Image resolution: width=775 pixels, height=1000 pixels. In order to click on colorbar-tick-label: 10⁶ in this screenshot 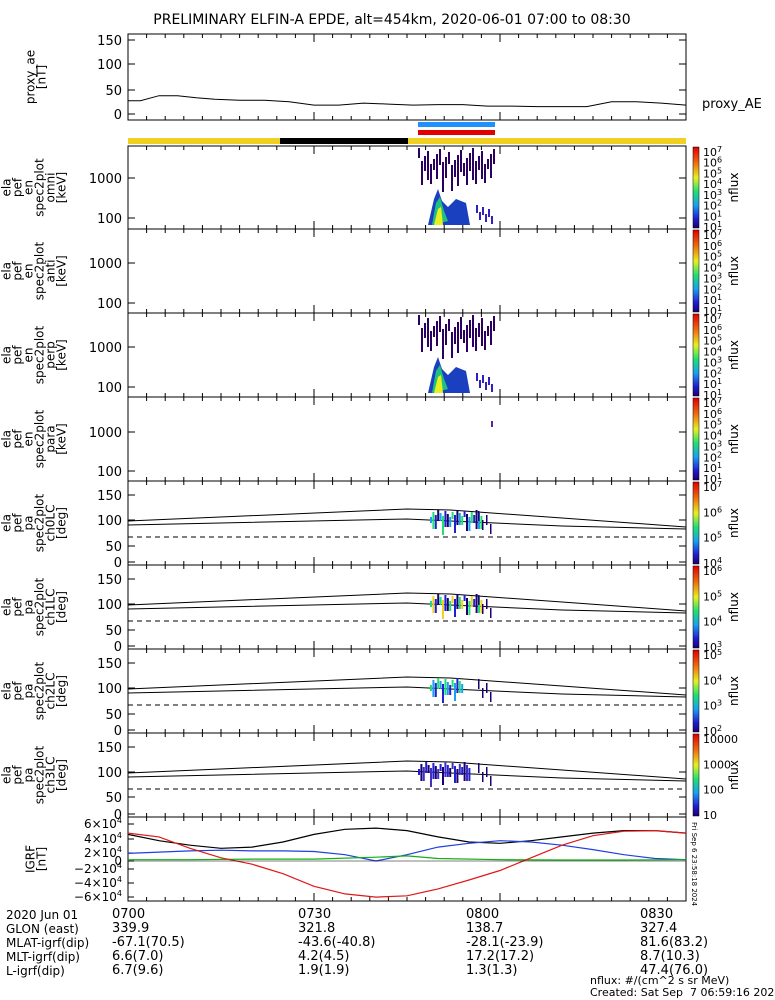, I will do `click(712, 571)`.